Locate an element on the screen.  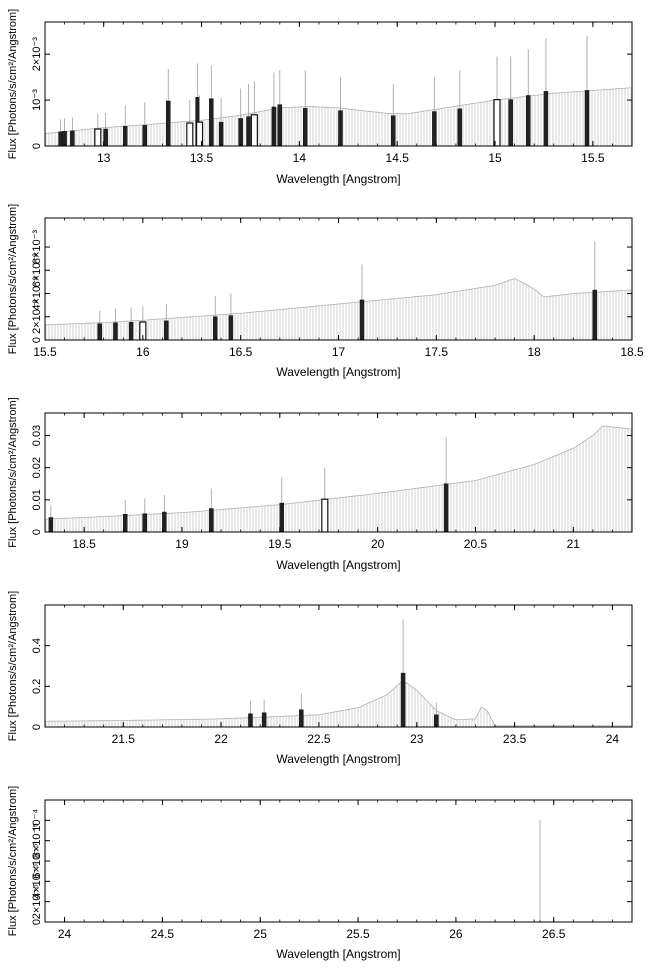
x-tick-label: 26.5 is located at coordinates (554, 934).